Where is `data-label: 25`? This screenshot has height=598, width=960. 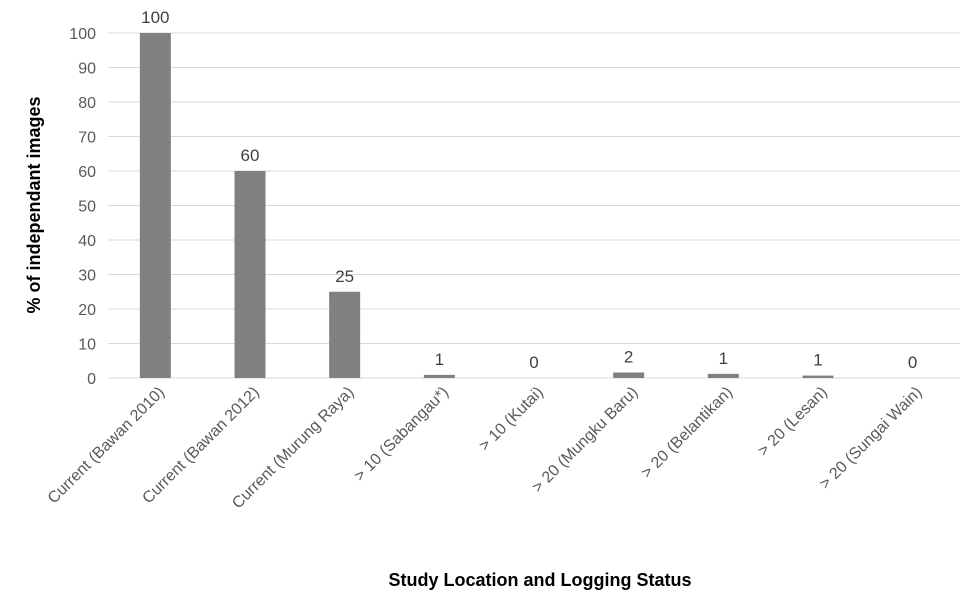
data-label: 25 is located at coordinates (344, 276).